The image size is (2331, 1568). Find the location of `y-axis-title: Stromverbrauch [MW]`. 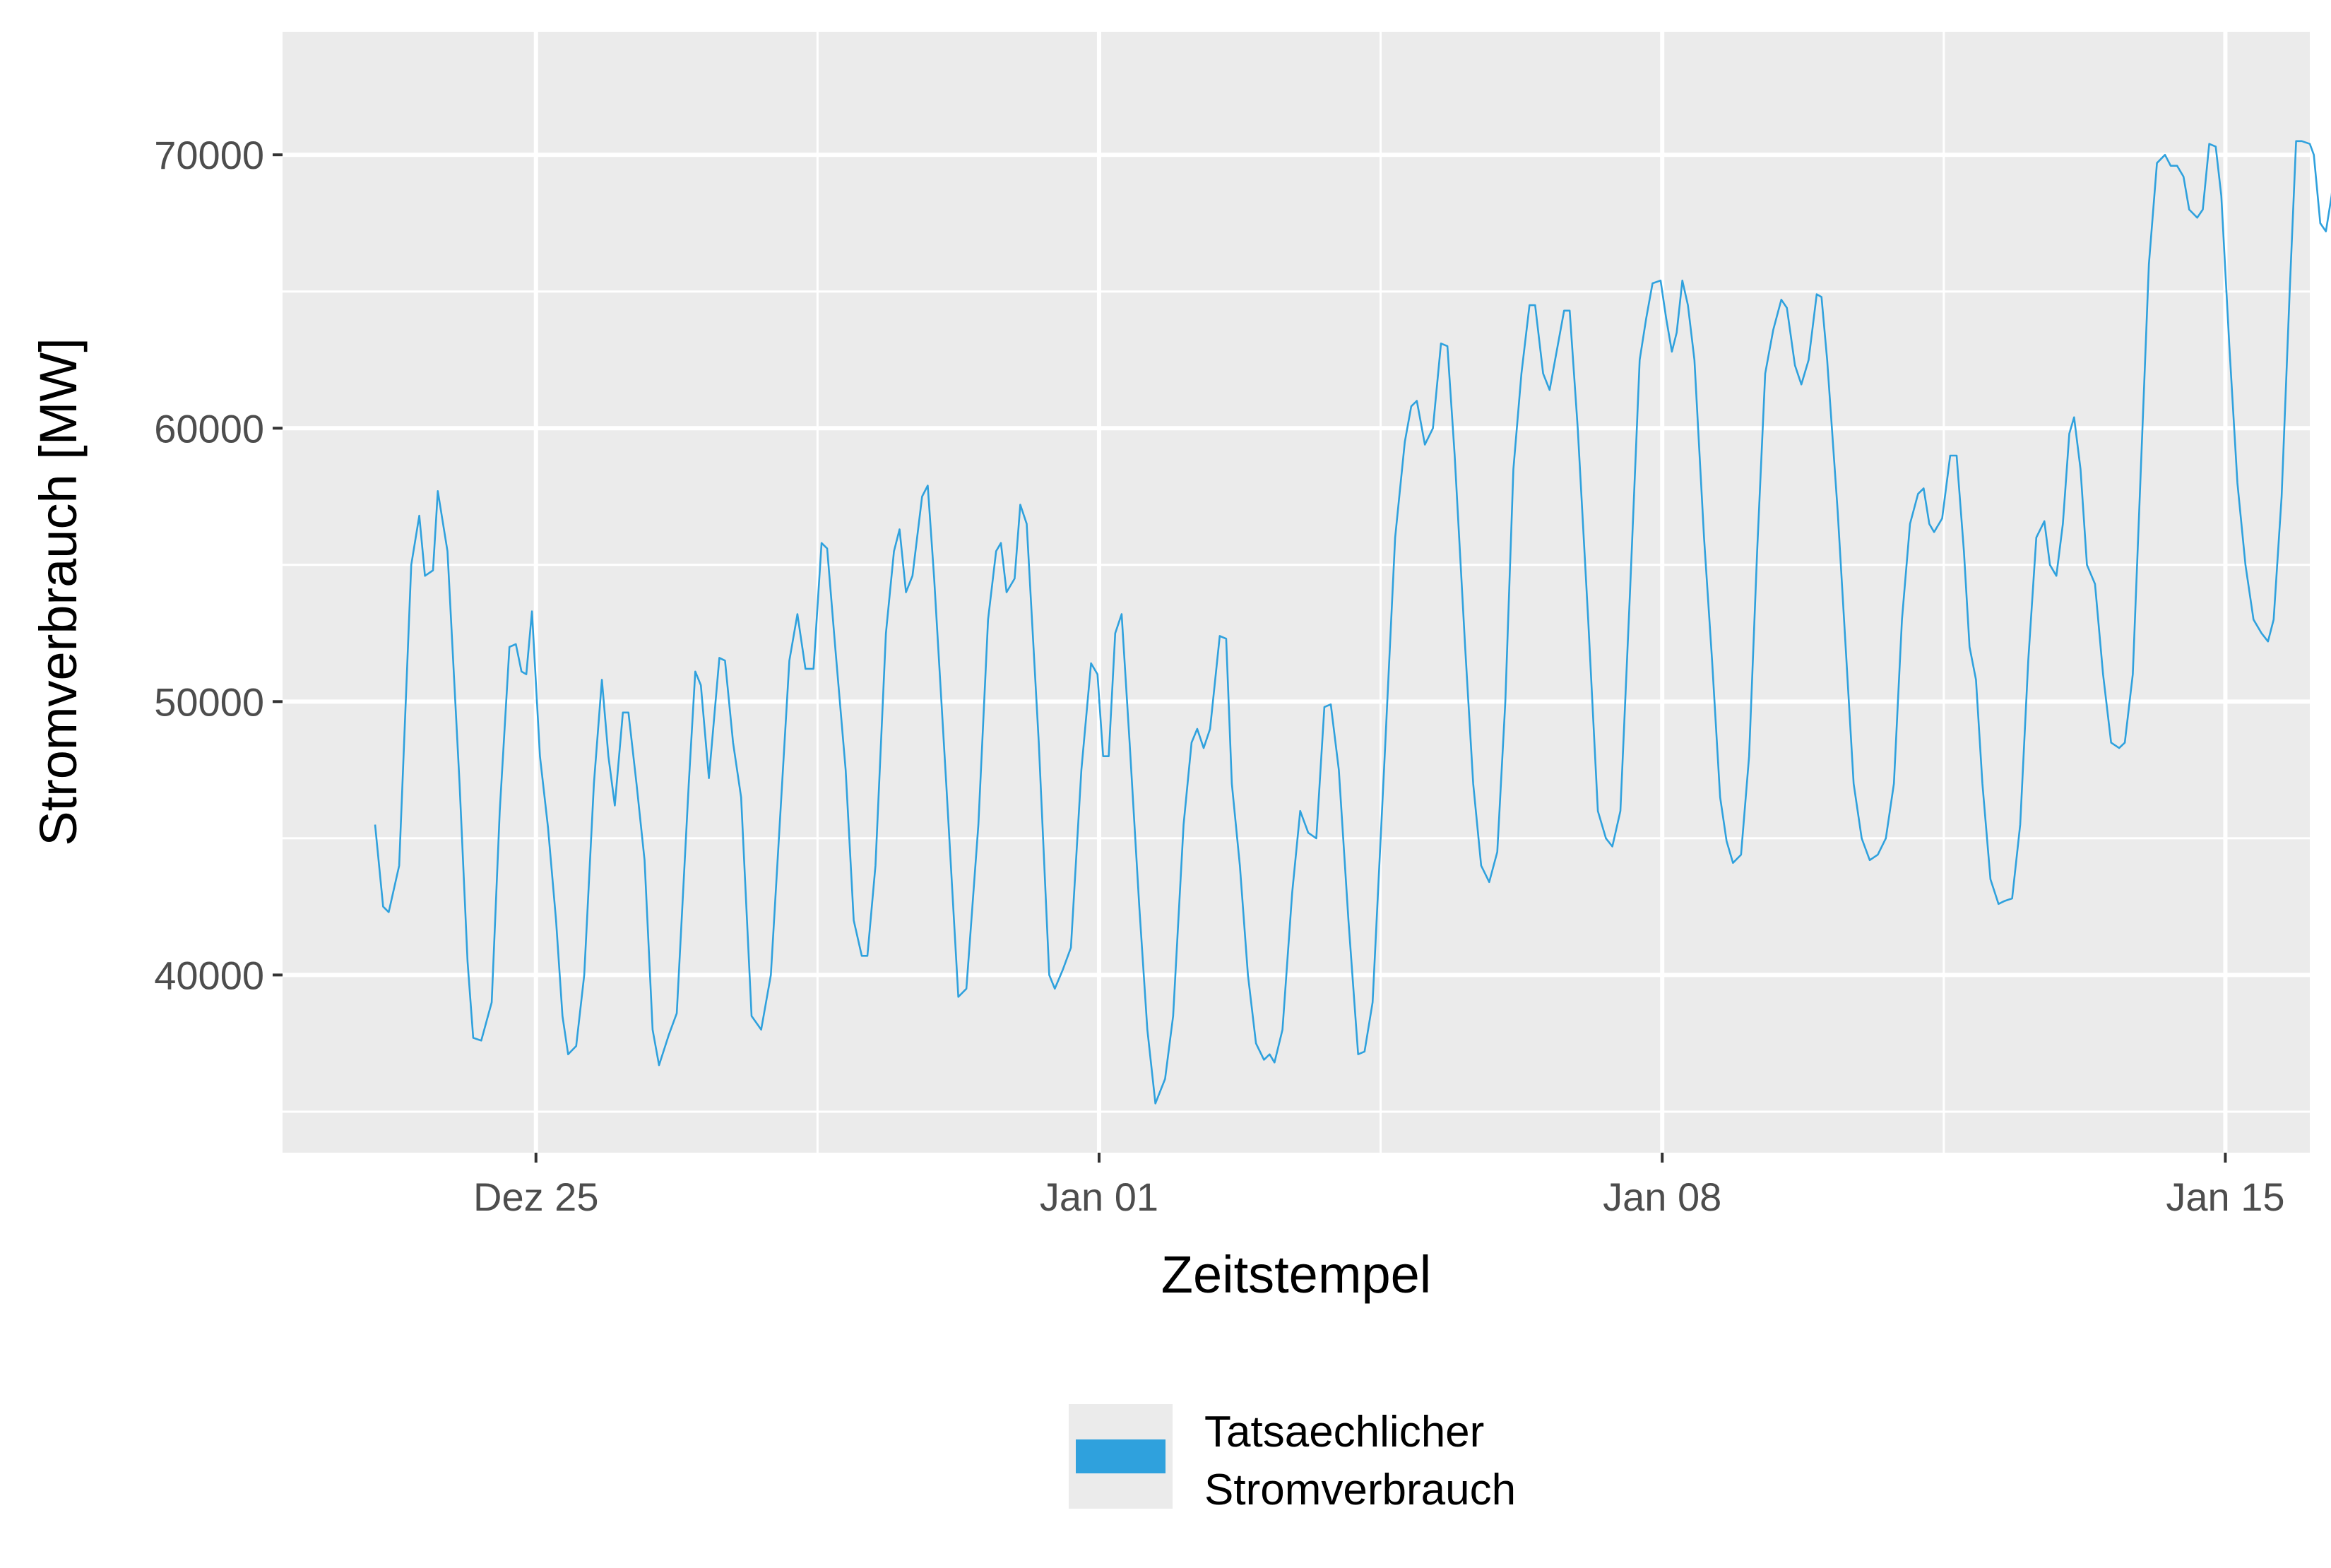

y-axis-title: Stromverbrauch [MW] is located at coordinates (58, 592).